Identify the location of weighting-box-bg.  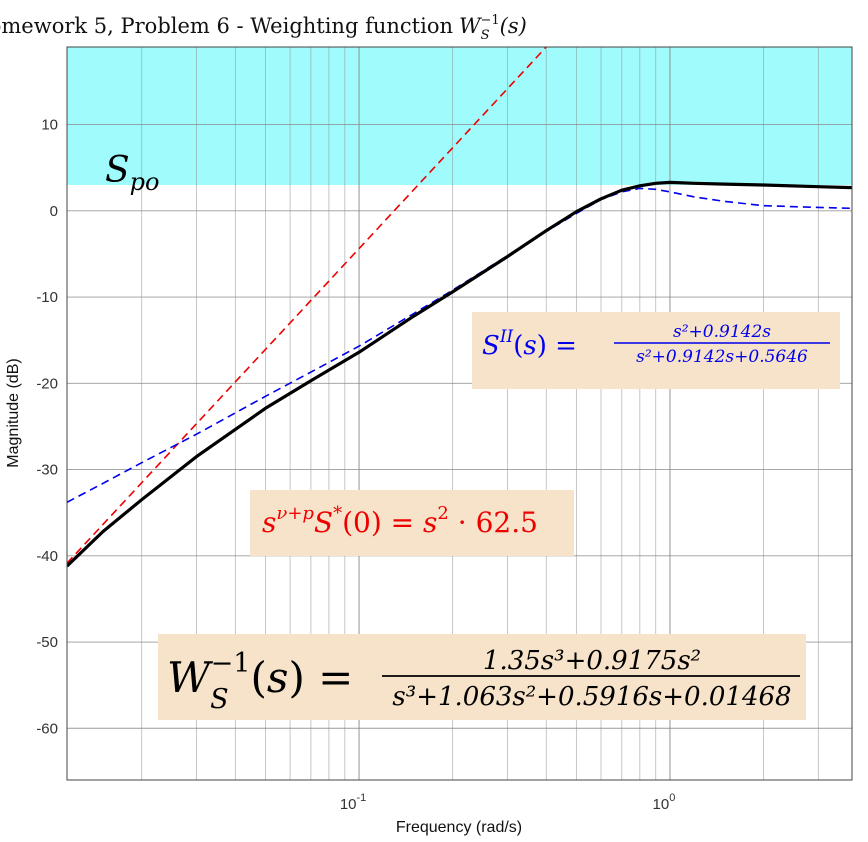
(482, 677).